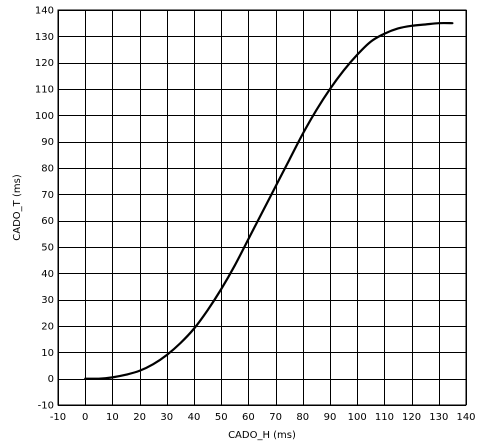 The height and width of the screenshot is (444, 480). What do you see at coordinates (384, 417) in the screenshot?
I see `x-tick-label: 110` at bounding box center [384, 417].